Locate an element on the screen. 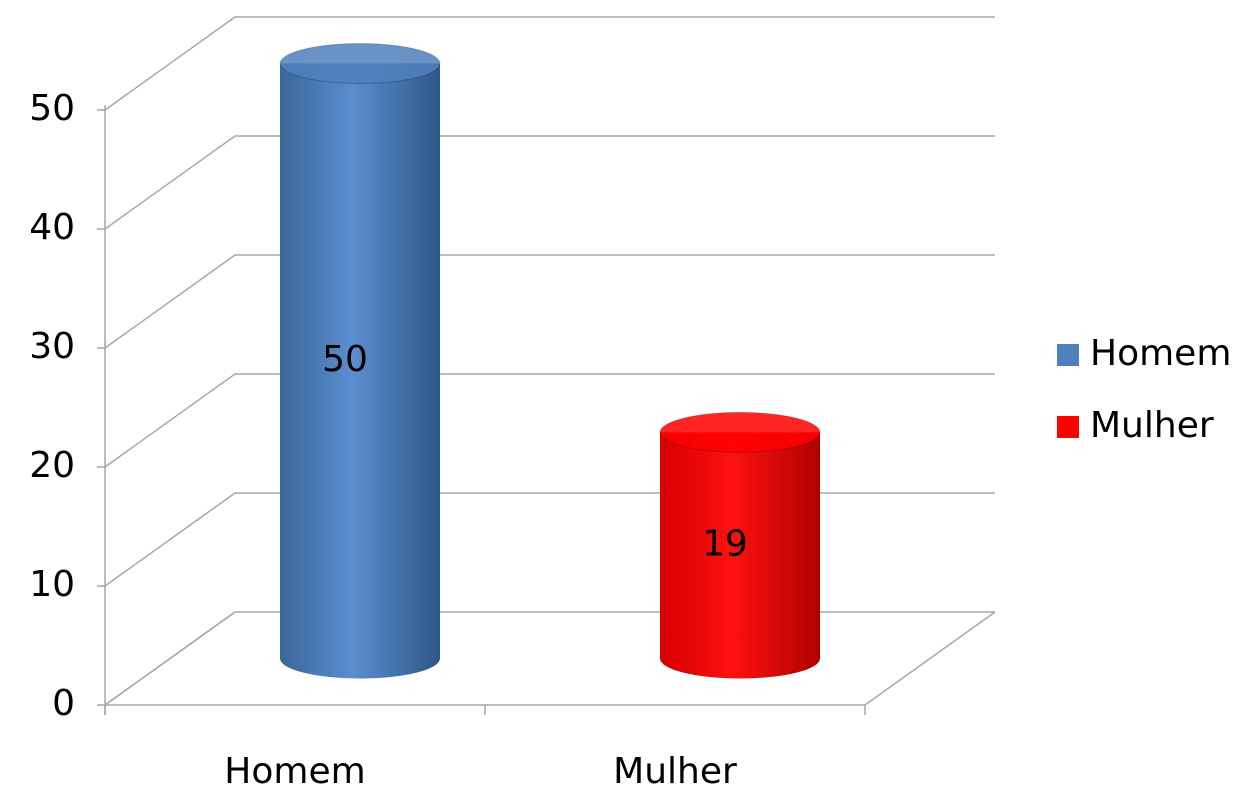 The height and width of the screenshot is (787, 1248). y-tick-label: 50 is located at coordinates (52, 108).